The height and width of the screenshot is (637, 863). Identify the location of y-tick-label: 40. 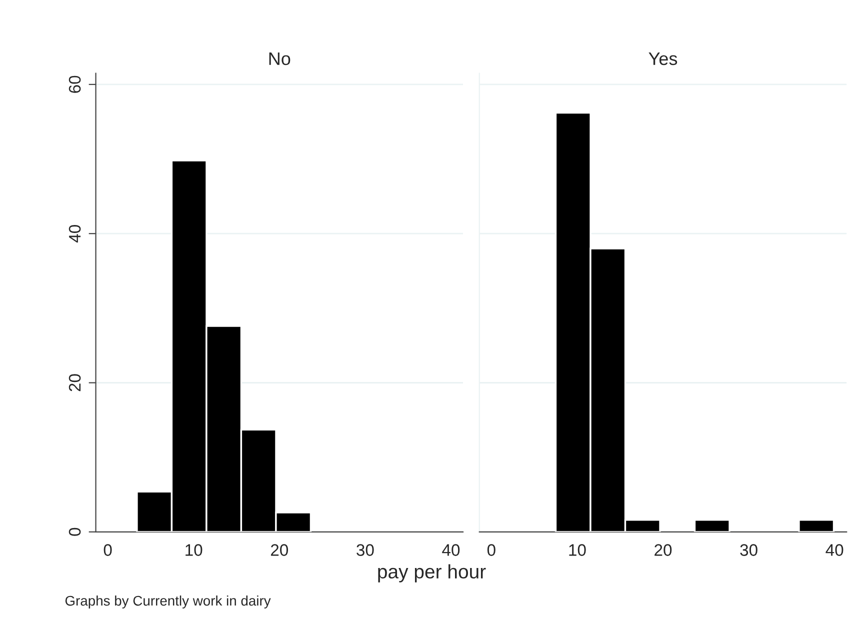
(74, 233).